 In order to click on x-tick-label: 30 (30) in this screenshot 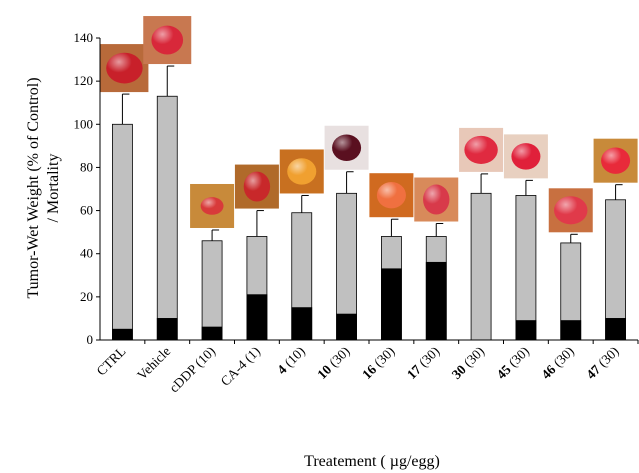, I will do `click(468, 363)`.